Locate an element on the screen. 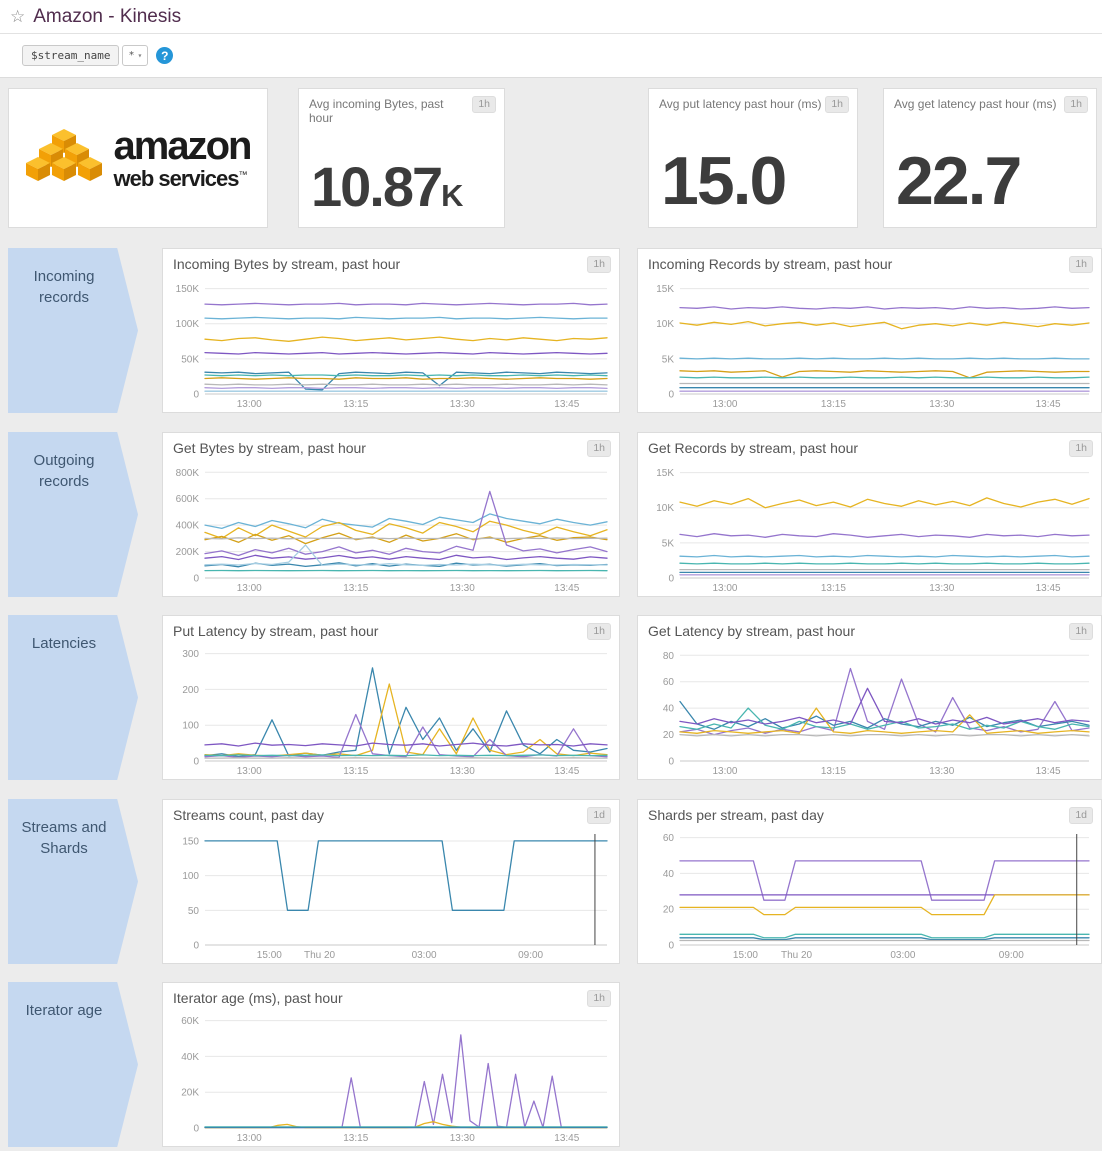  chart-plot: 0 20 40 60 80 13:00 13:15 13:30 13:45 is located at coordinates (869, 710).